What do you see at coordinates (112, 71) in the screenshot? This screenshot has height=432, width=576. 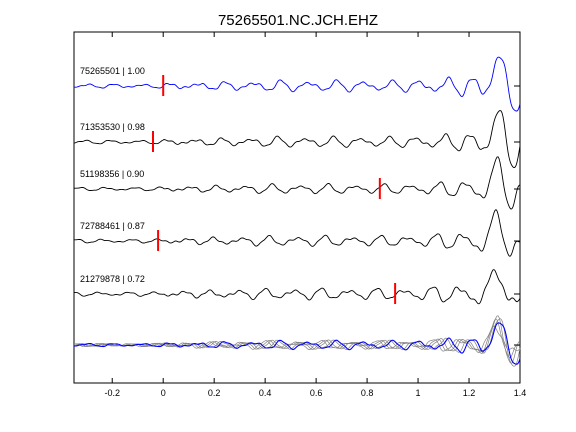 I see `trace-label-0: 75265501 | 1.00` at bounding box center [112, 71].